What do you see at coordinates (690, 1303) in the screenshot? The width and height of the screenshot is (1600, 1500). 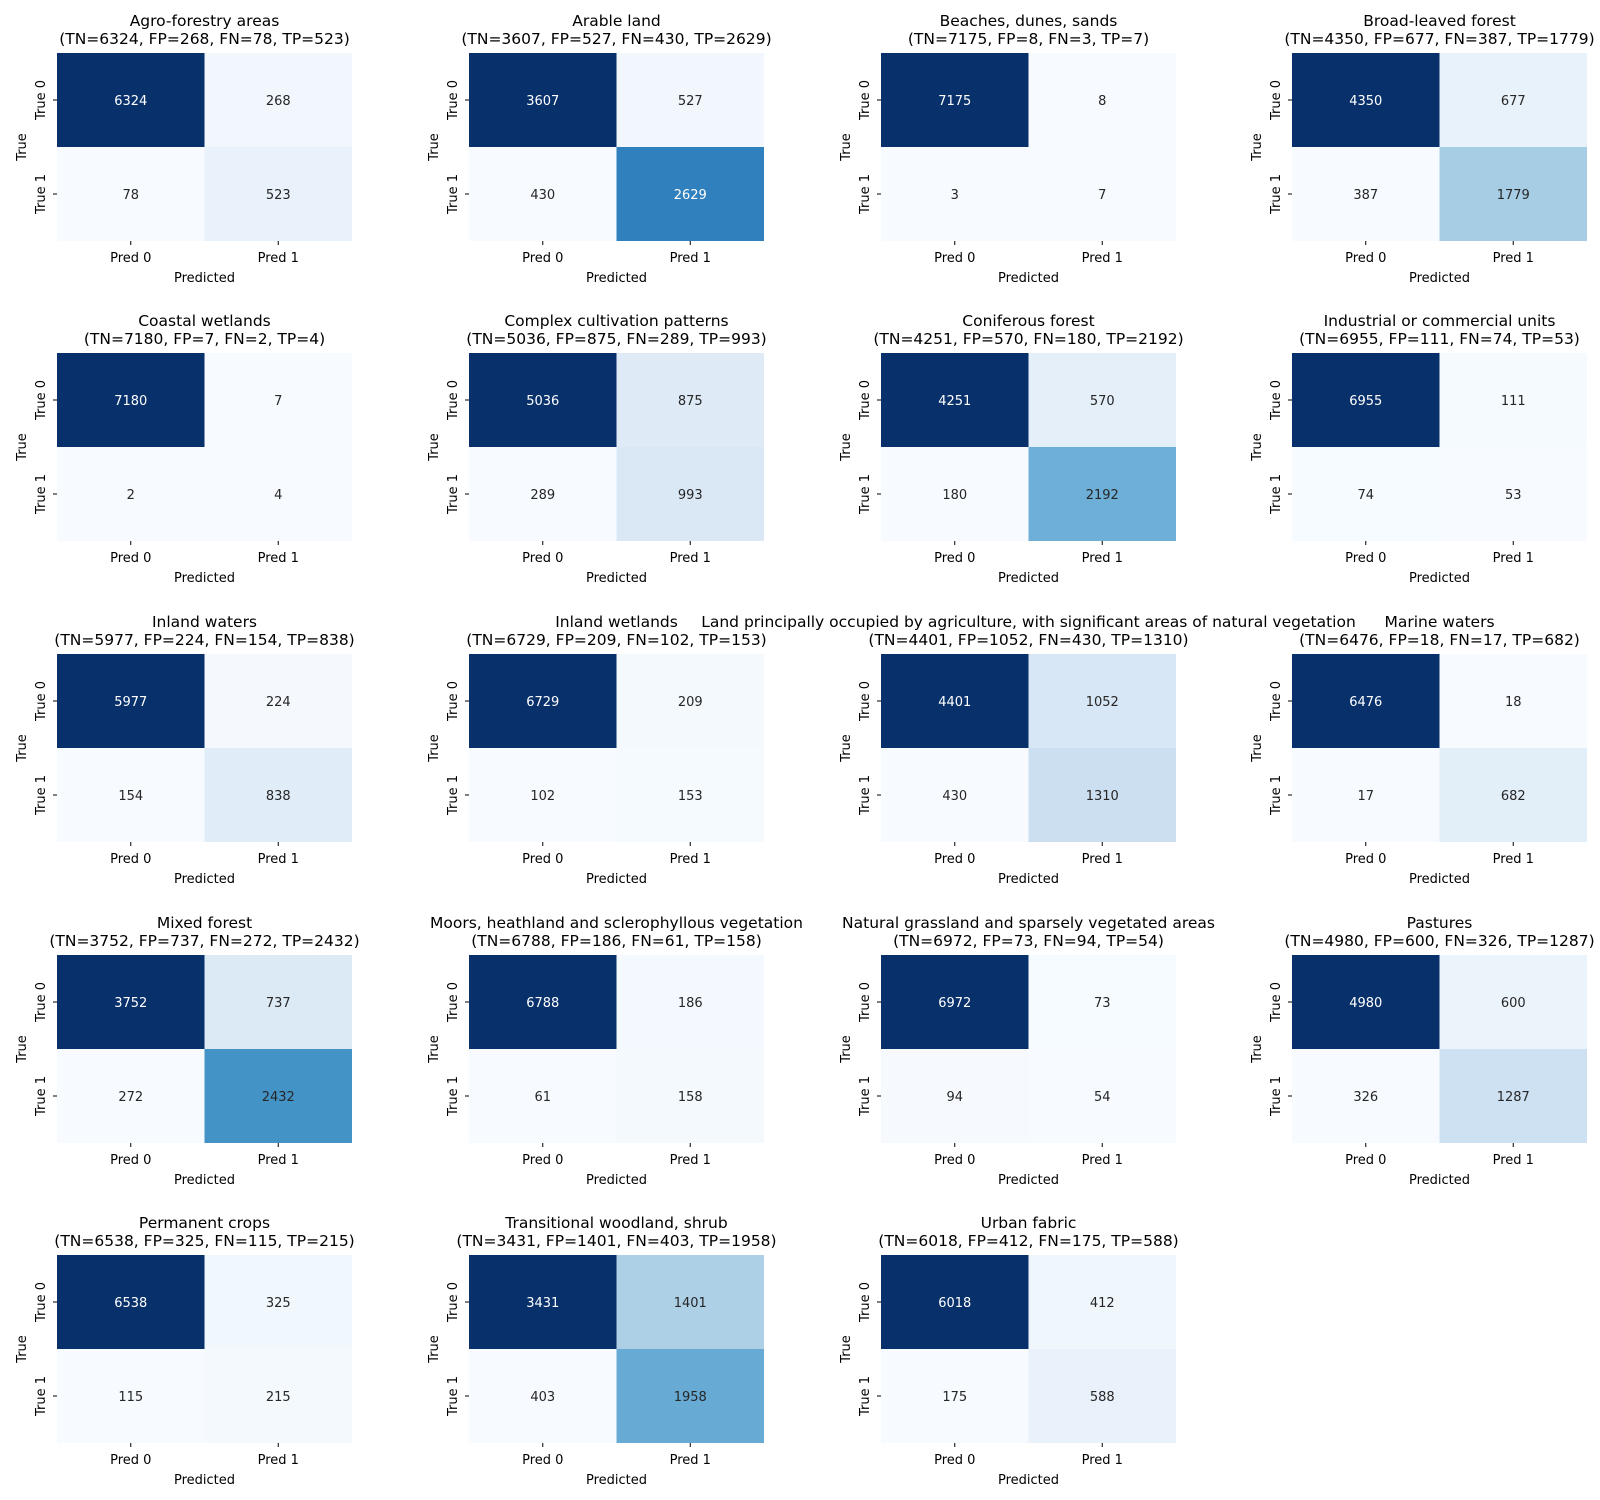 I see `cell-value-label: 1401` at bounding box center [690, 1303].